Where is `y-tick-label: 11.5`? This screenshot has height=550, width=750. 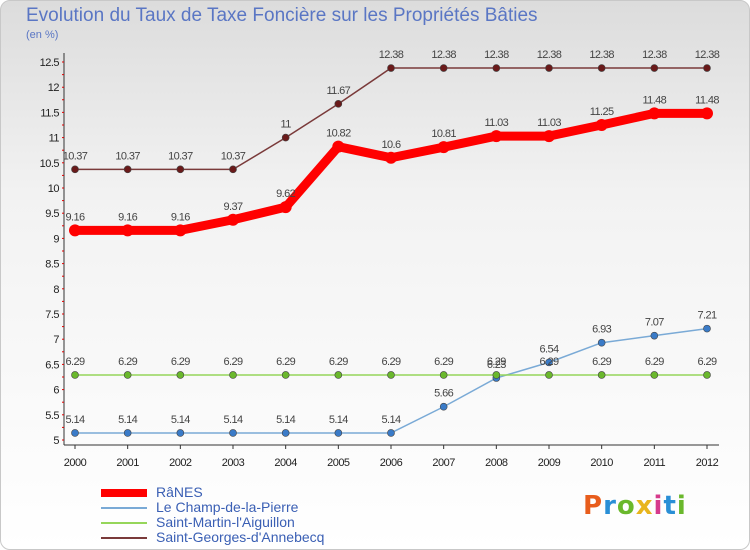 y-tick-label: 11.5 is located at coordinates (49, 113).